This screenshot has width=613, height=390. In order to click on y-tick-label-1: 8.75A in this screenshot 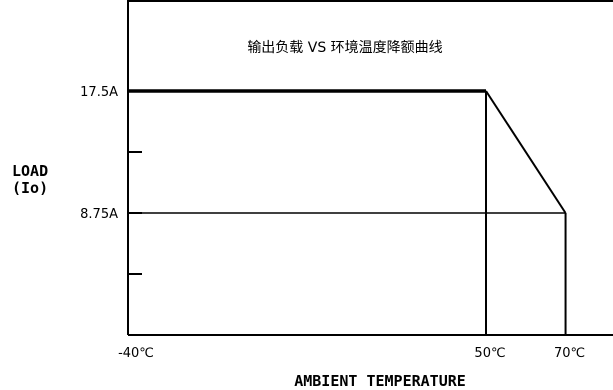, I will do `click(99, 214)`.